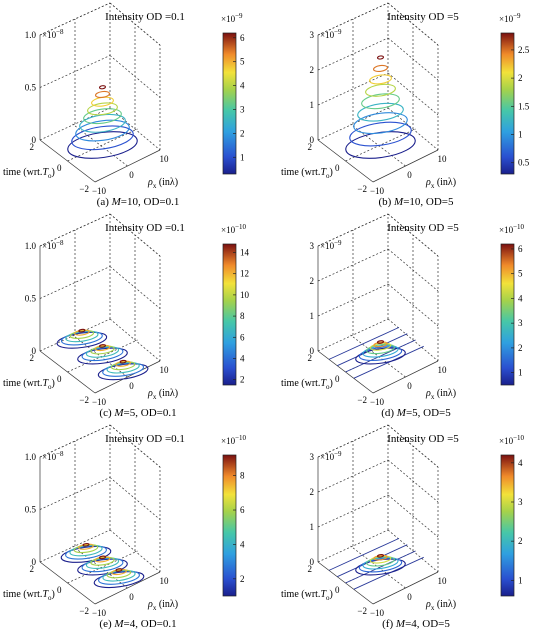  What do you see at coordinates (524, 163) in the screenshot?
I see `colorbar-tick-label: 0.5` at bounding box center [524, 163].